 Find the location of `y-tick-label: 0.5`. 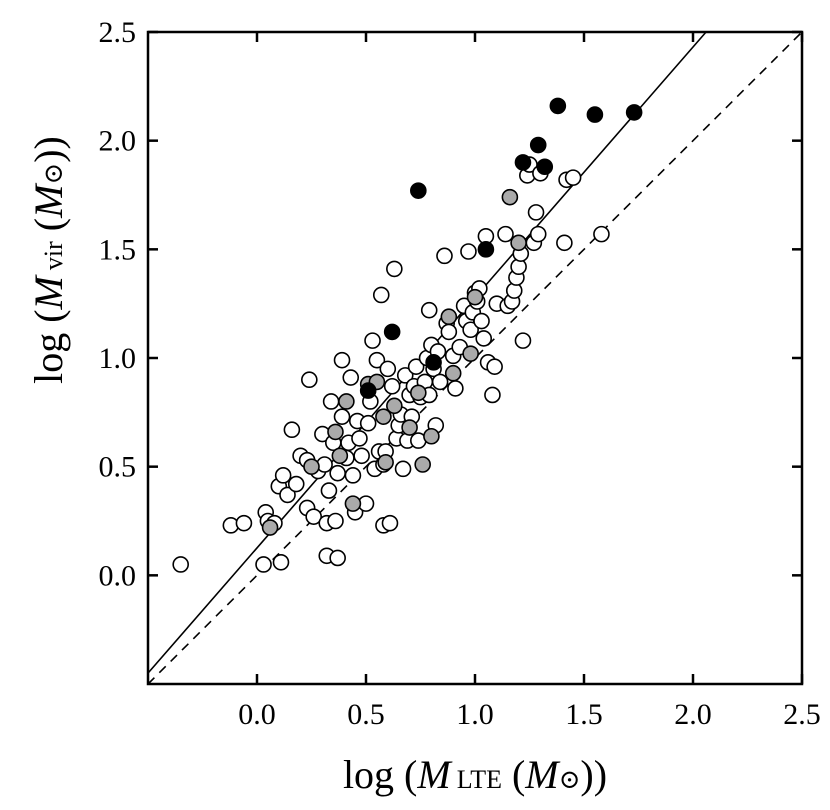

y-tick-label: 0.5 is located at coordinates (118, 467).